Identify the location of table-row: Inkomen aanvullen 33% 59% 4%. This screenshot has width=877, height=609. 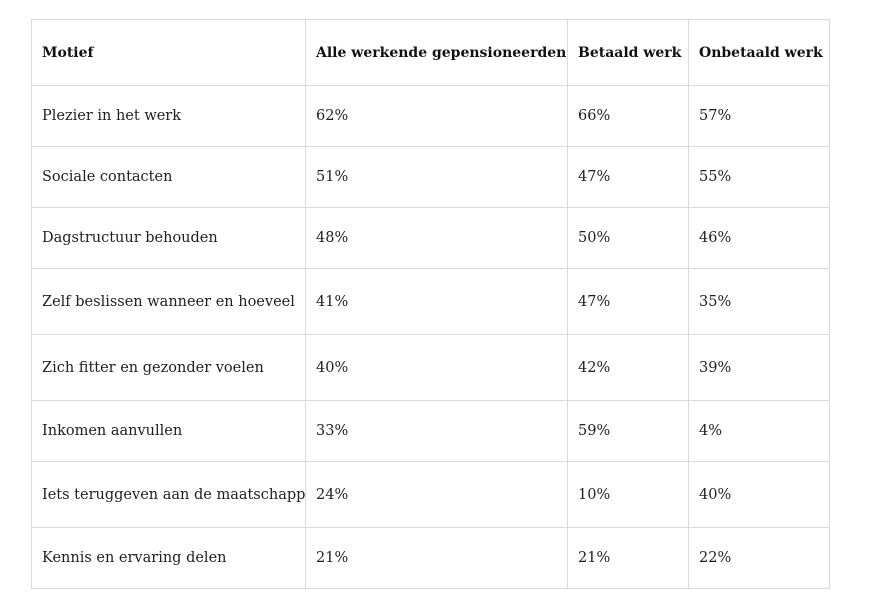
(430, 431).